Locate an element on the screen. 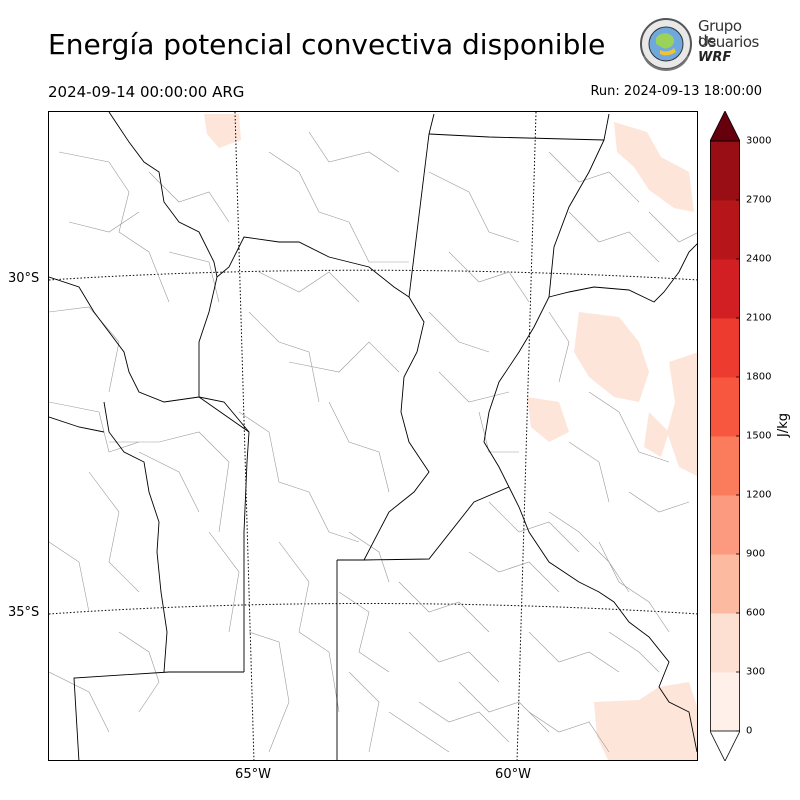 The image size is (800, 800). lat-label-30s: 30°S is located at coordinates (24, 278).